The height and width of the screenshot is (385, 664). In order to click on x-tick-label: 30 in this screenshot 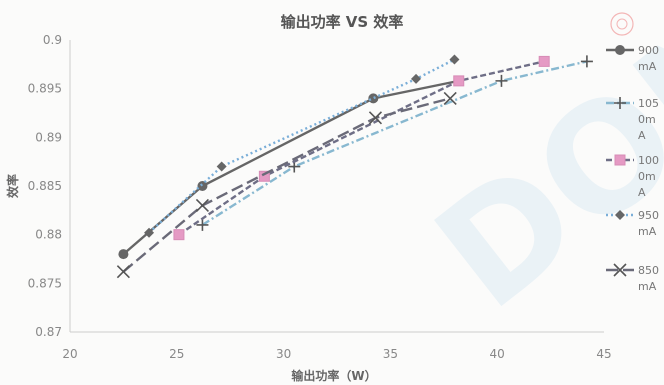, I will do `click(283, 354)`.